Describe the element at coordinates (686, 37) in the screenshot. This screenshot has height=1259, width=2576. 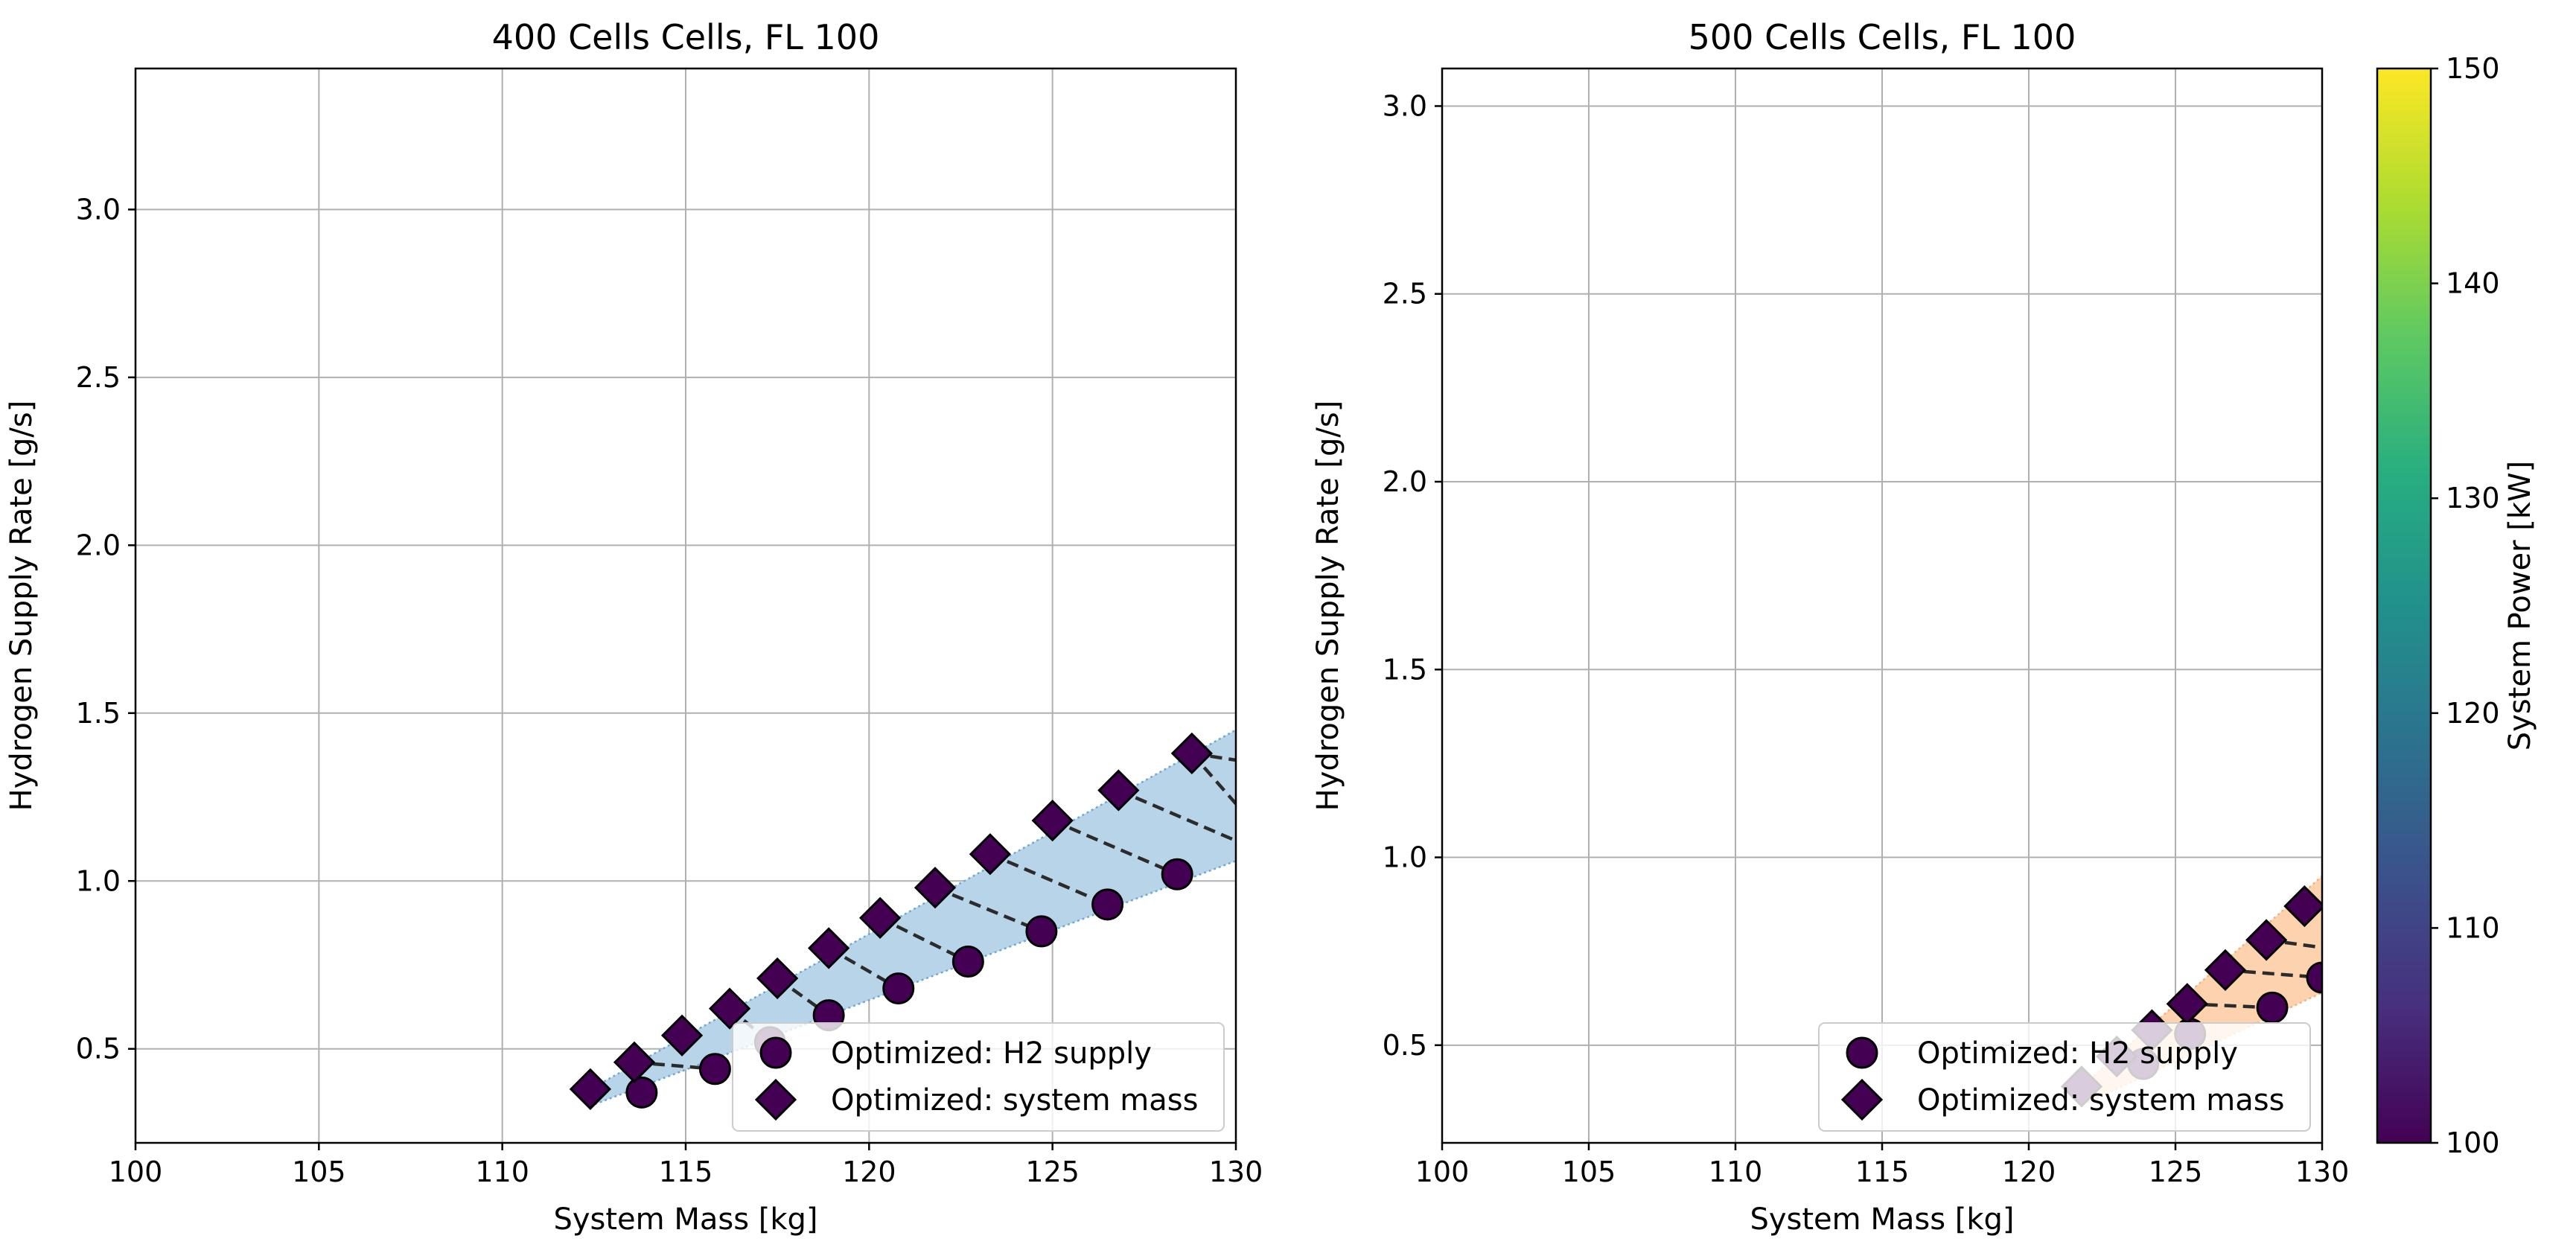
I see `chart-title: 400 Cells Cells, FL 100` at that location.